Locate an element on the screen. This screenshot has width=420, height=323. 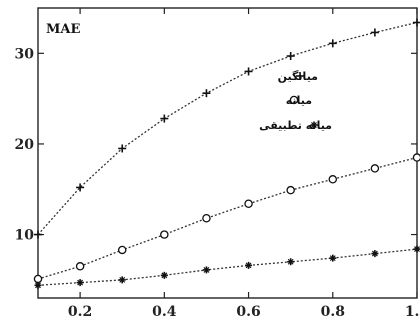
x-tick-label: 0.4 is located at coordinates (164, 312).